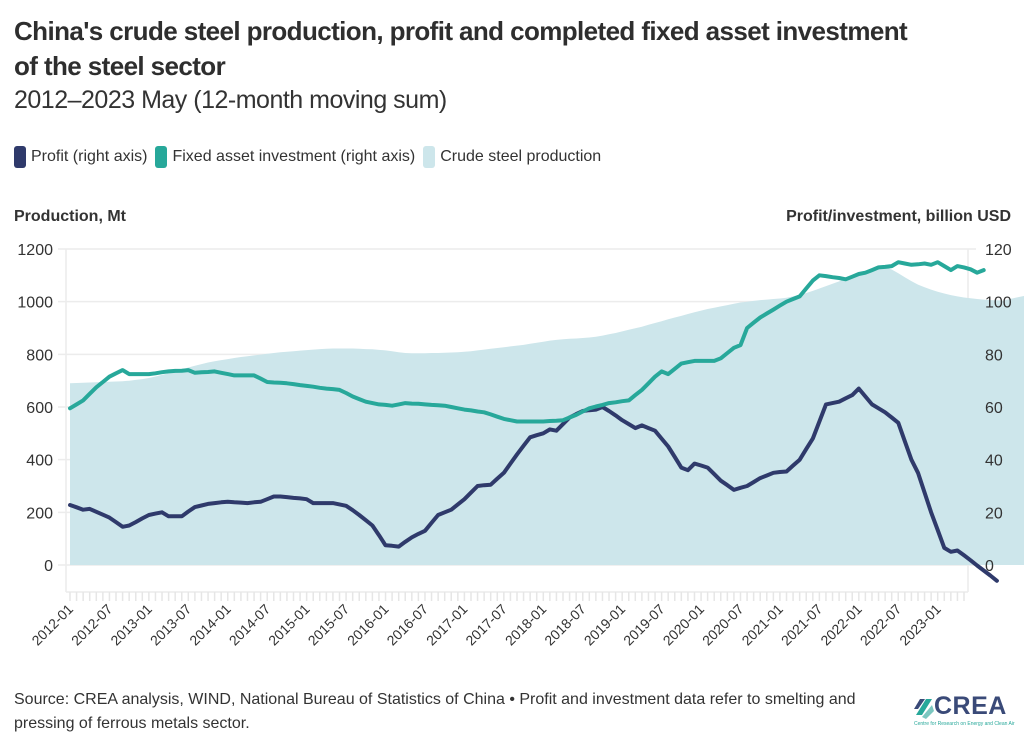 The height and width of the screenshot is (738, 1024). Describe the element at coordinates (131, 625) in the screenshot. I see `x-tick-label: 2013-01` at that location.